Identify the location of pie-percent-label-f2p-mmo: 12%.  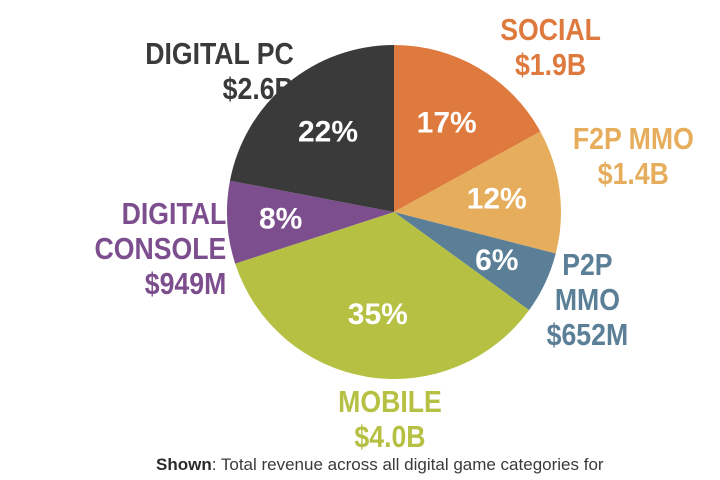
(497, 199).